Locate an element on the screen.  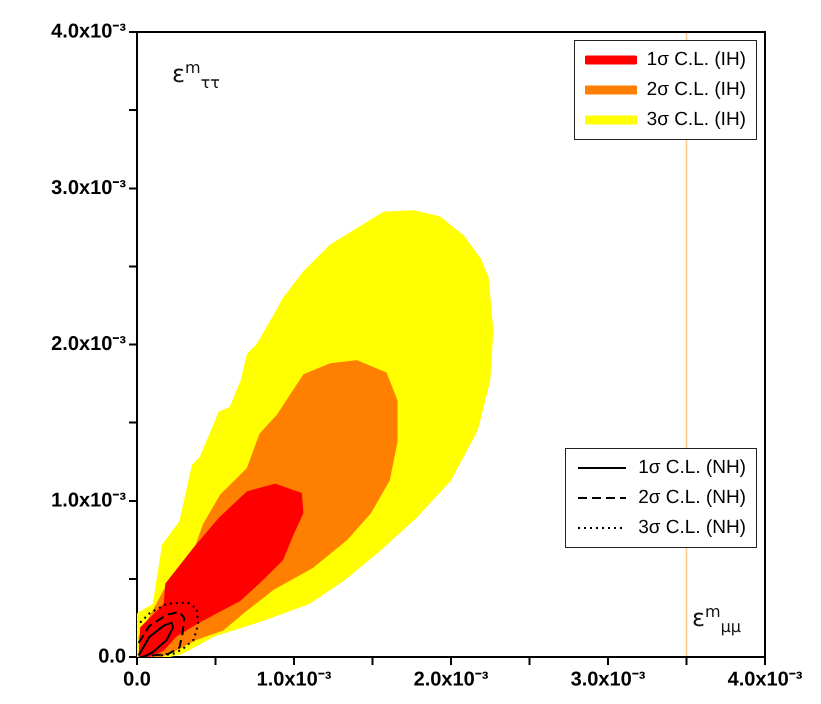
legend-label: 3σ C.L. (IH) is located at coordinates (696, 120).